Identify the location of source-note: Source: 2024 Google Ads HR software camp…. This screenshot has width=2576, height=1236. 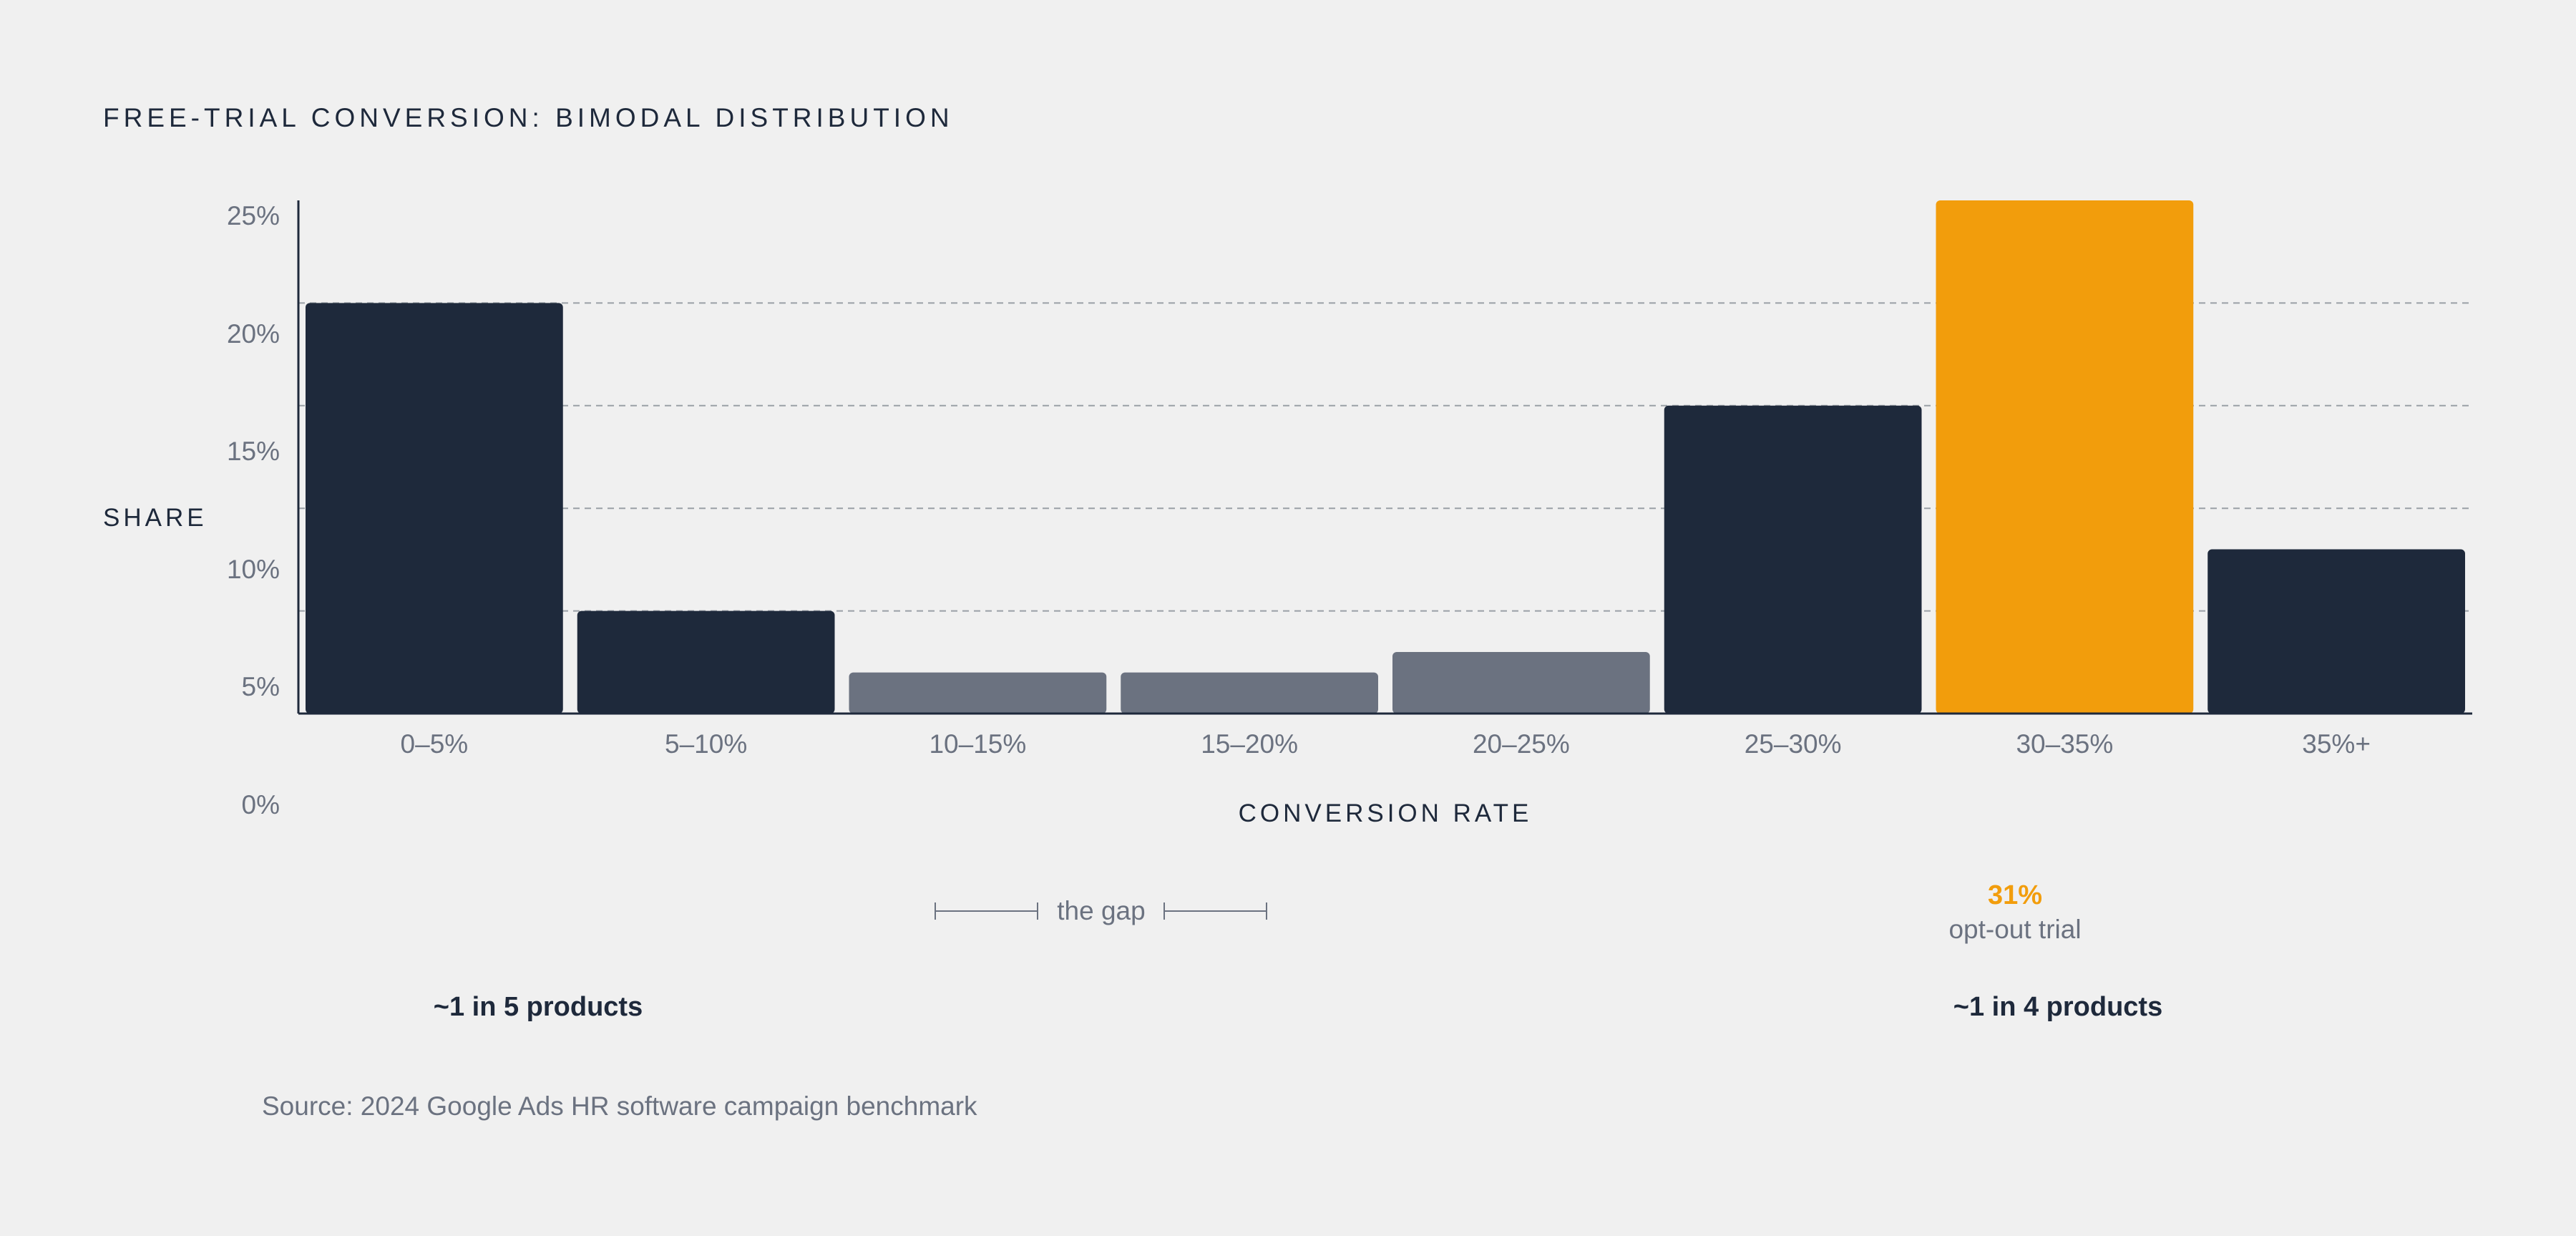
(619, 1106).